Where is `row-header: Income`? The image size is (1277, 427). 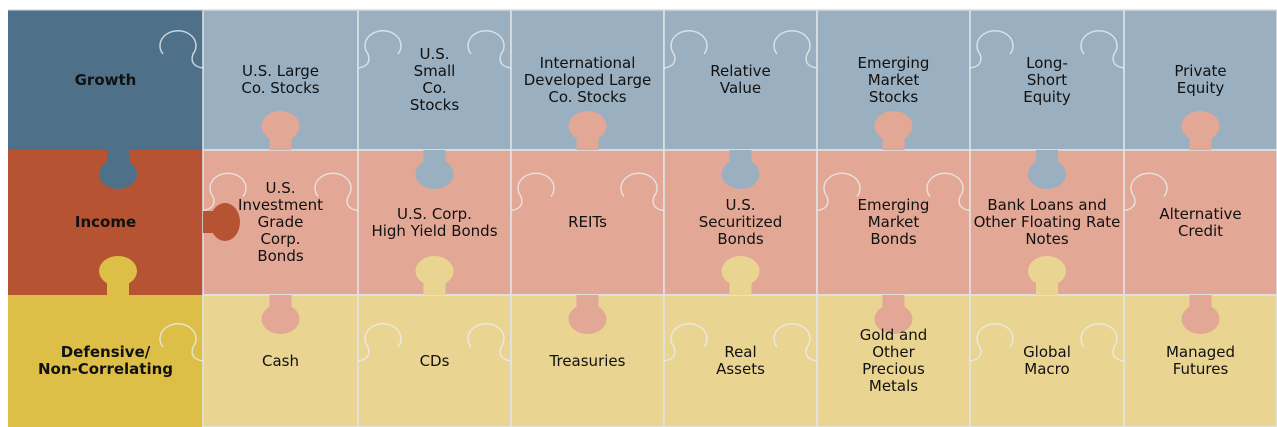
row-header: Income is located at coordinates (105, 222).